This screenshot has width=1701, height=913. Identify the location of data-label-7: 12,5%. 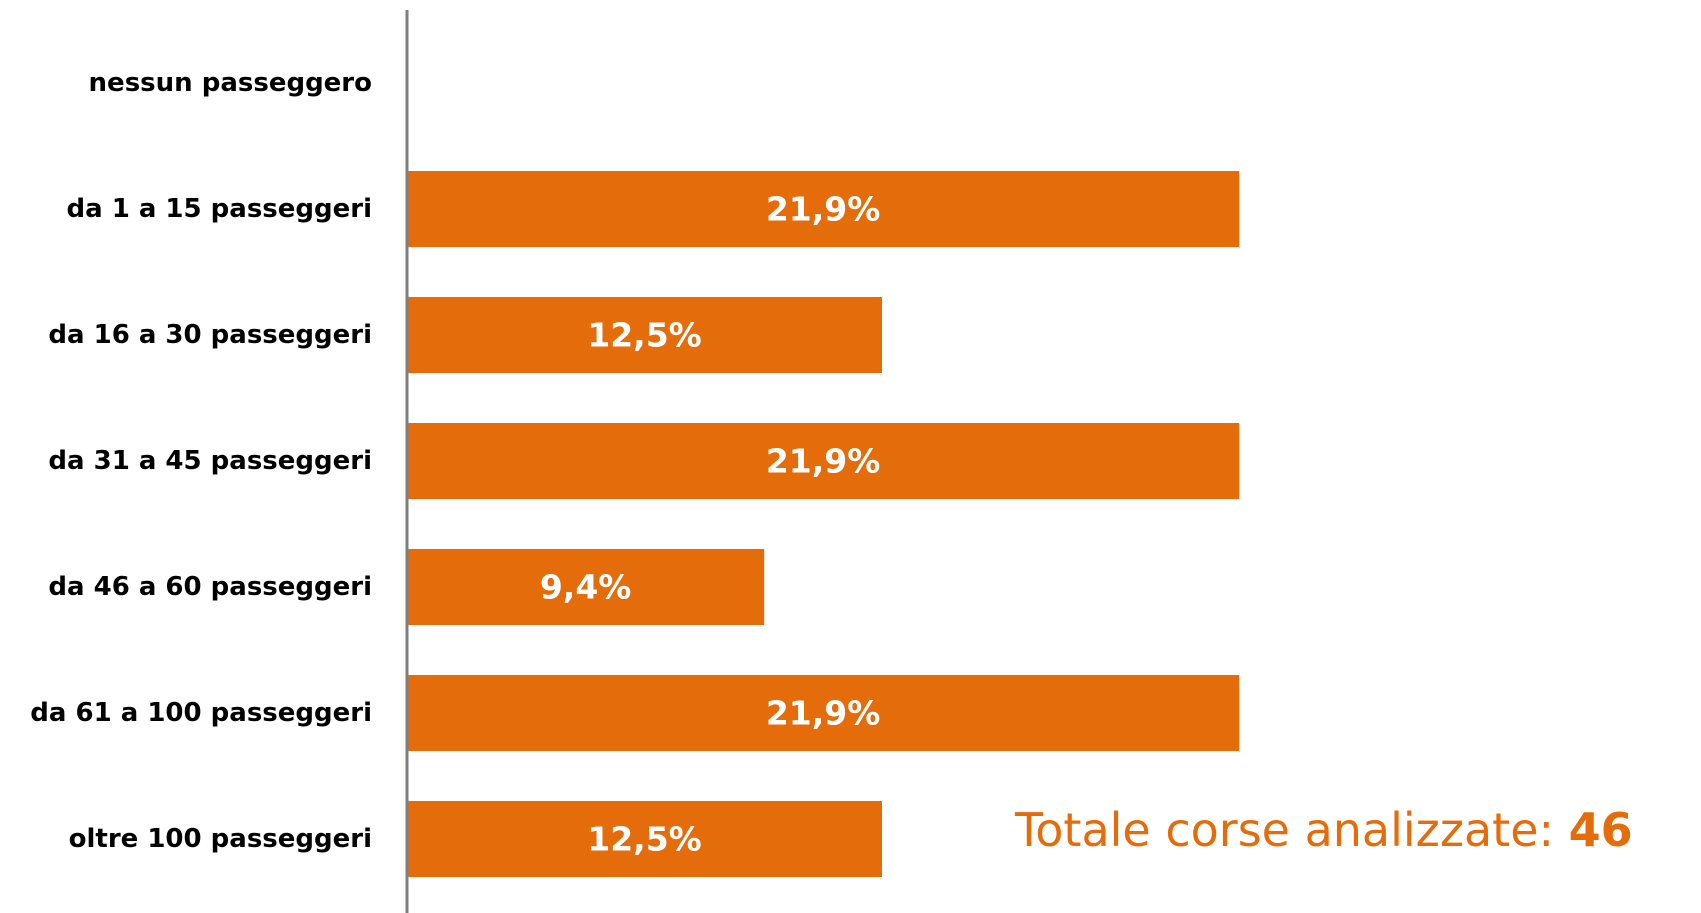
(644, 839).